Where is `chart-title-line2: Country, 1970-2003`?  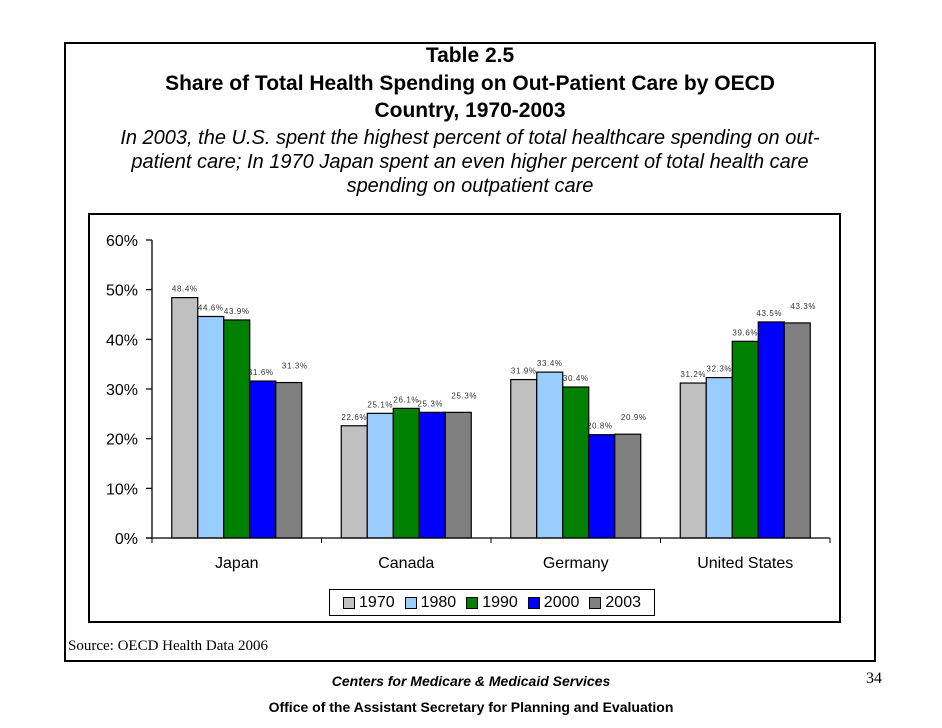 chart-title-line2: Country, 1970-2003 is located at coordinates (470, 110).